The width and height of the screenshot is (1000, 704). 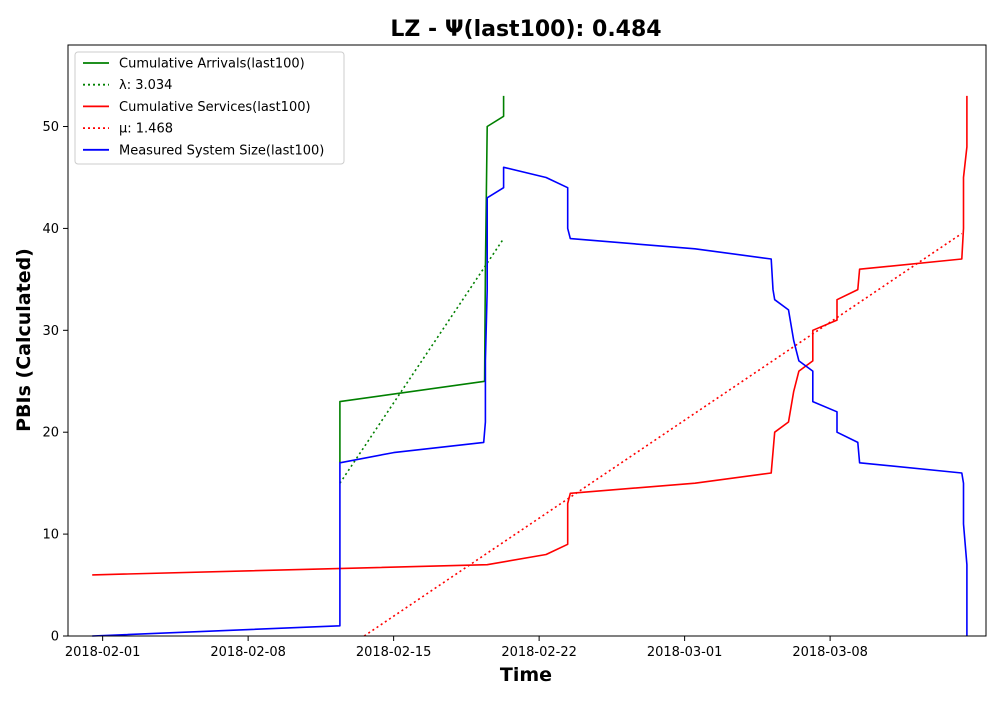 I want to click on y-tick-label: 10, so click(x=50, y=535).